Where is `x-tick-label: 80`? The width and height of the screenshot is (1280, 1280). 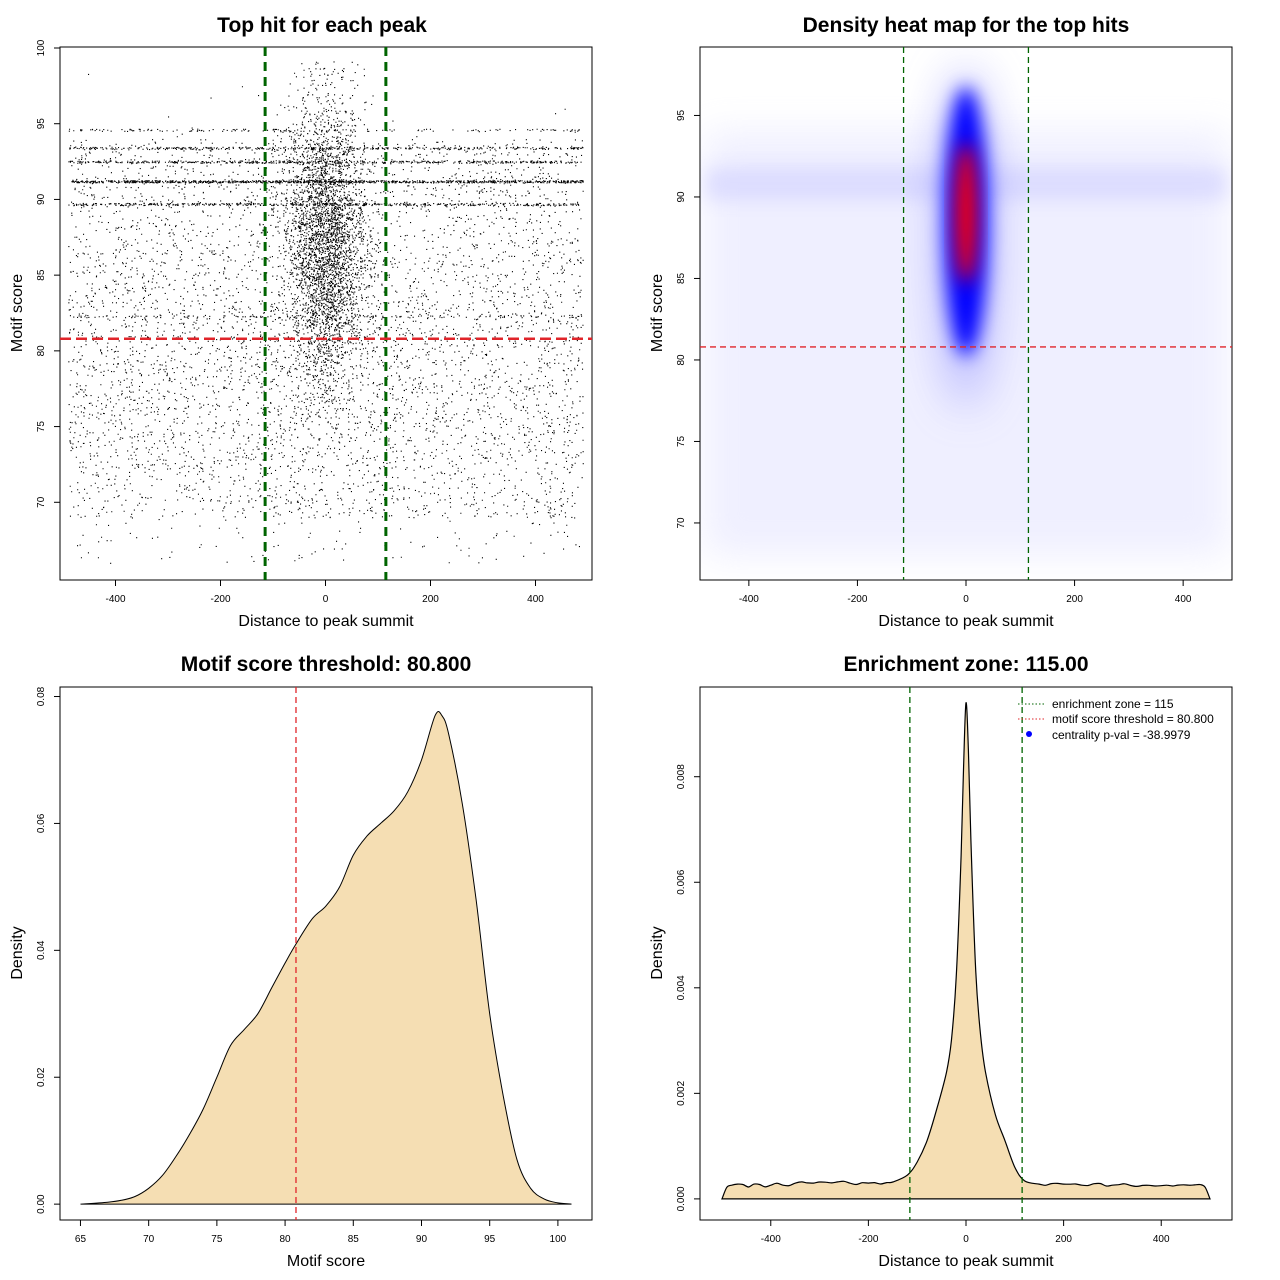 x-tick-label: 80 is located at coordinates (286, 1239).